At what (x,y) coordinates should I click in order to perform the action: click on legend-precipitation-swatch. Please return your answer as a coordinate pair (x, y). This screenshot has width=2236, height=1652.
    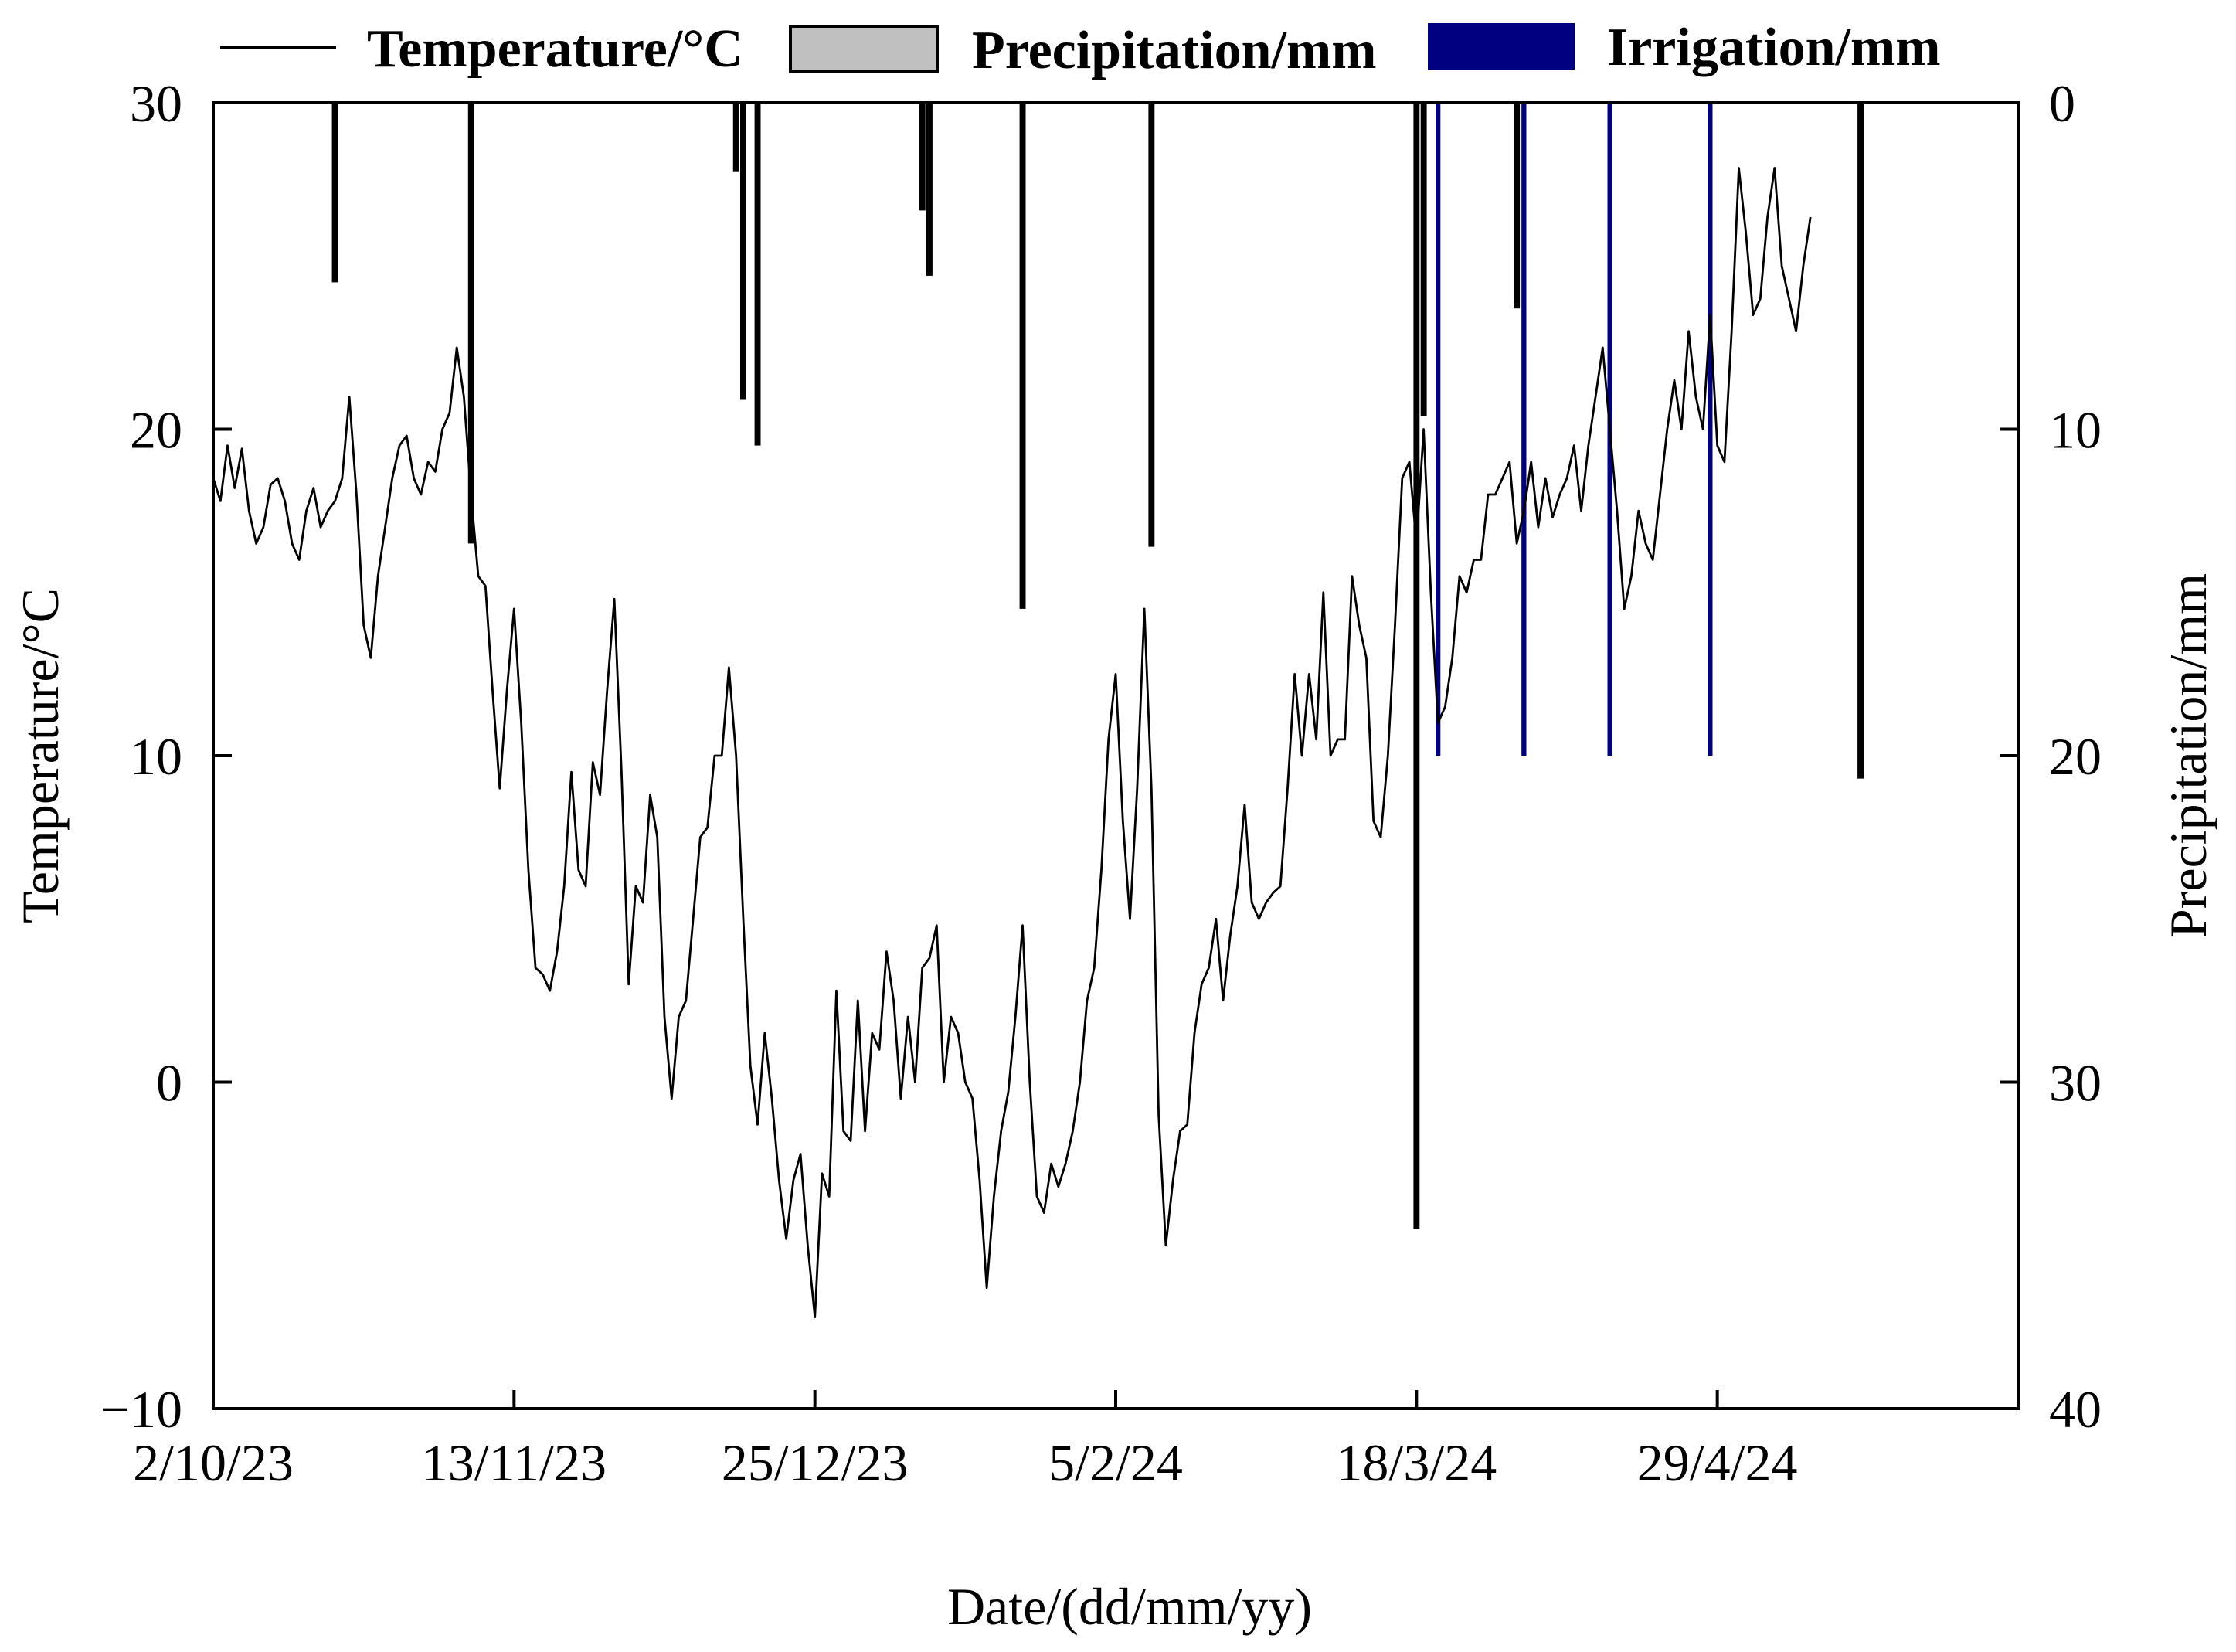
    Looking at the image, I should click on (864, 49).